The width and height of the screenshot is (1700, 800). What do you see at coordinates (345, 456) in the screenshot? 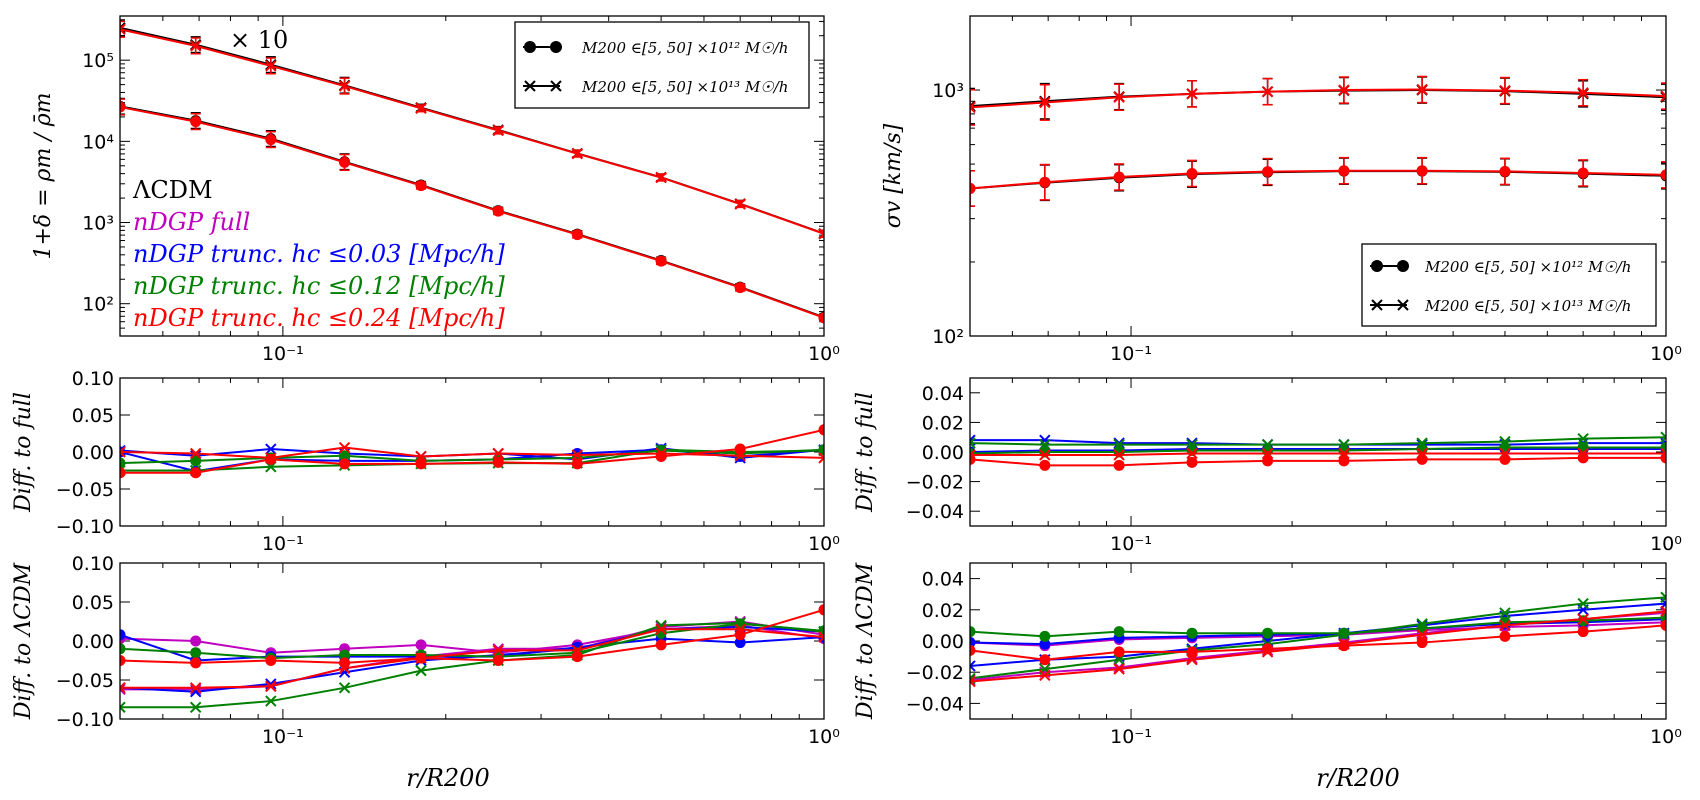
I see `diff-full-left-series-2-point` at bounding box center [345, 456].